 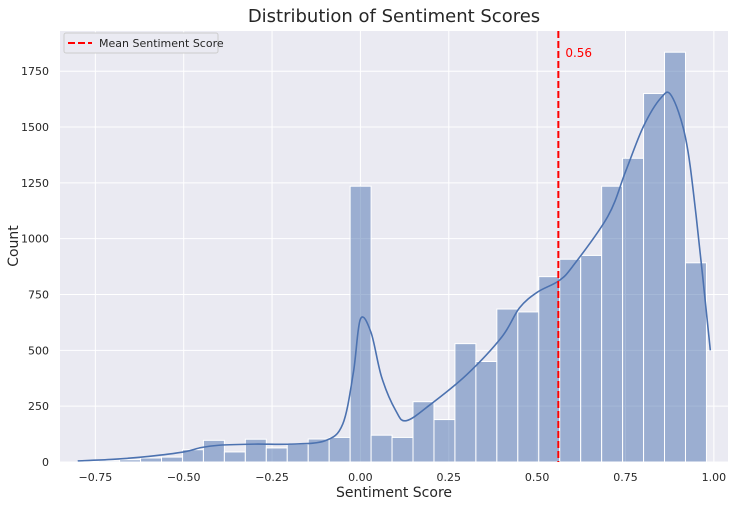 I want to click on y-tick-label-7: 1750, so click(x=35, y=71).